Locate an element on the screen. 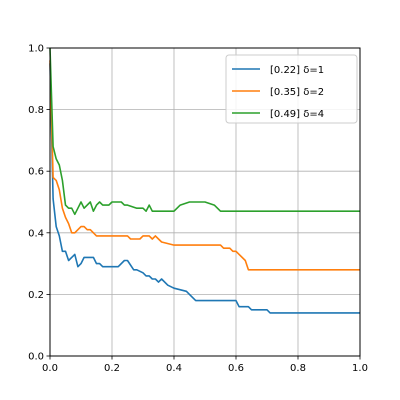 Image resolution: width=400 pixels, height=400 pixels. y-tick-label: 0.6 is located at coordinates (36, 172).